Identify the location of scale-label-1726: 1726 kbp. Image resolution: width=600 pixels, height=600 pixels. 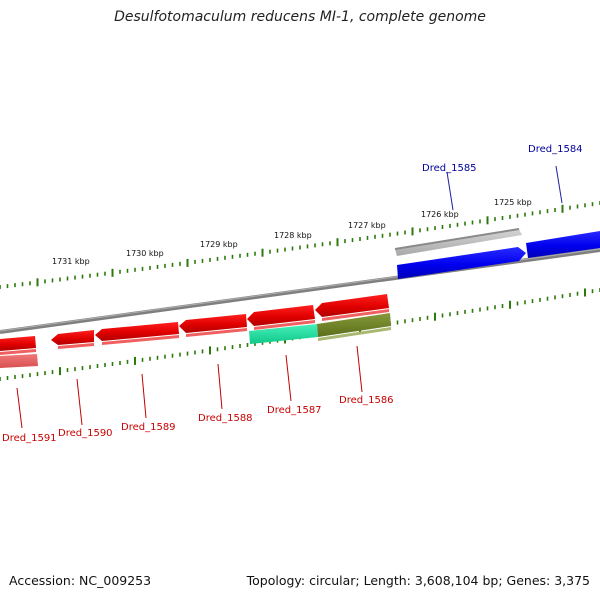
(440, 214).